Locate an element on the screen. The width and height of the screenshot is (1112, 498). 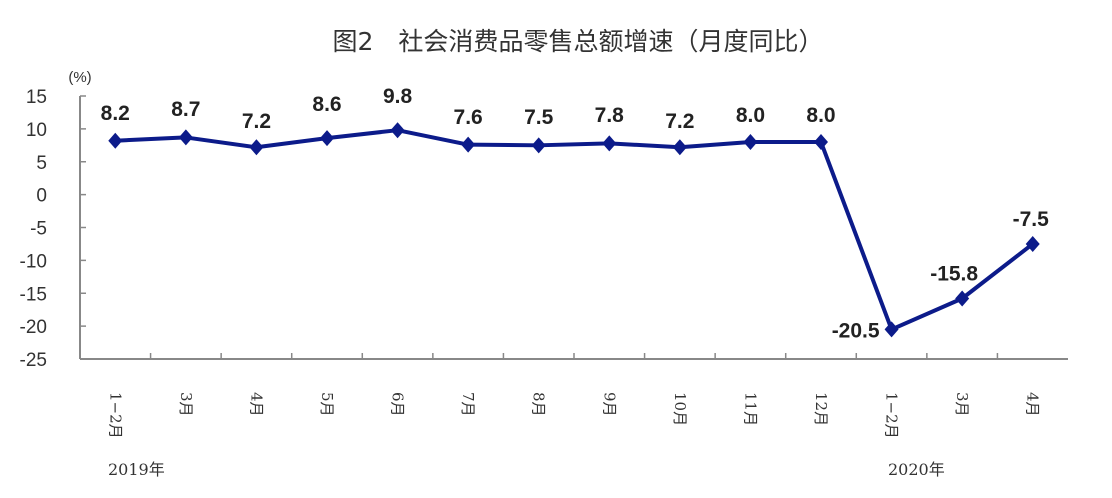
data-label: -20.5 is located at coordinates (856, 330).